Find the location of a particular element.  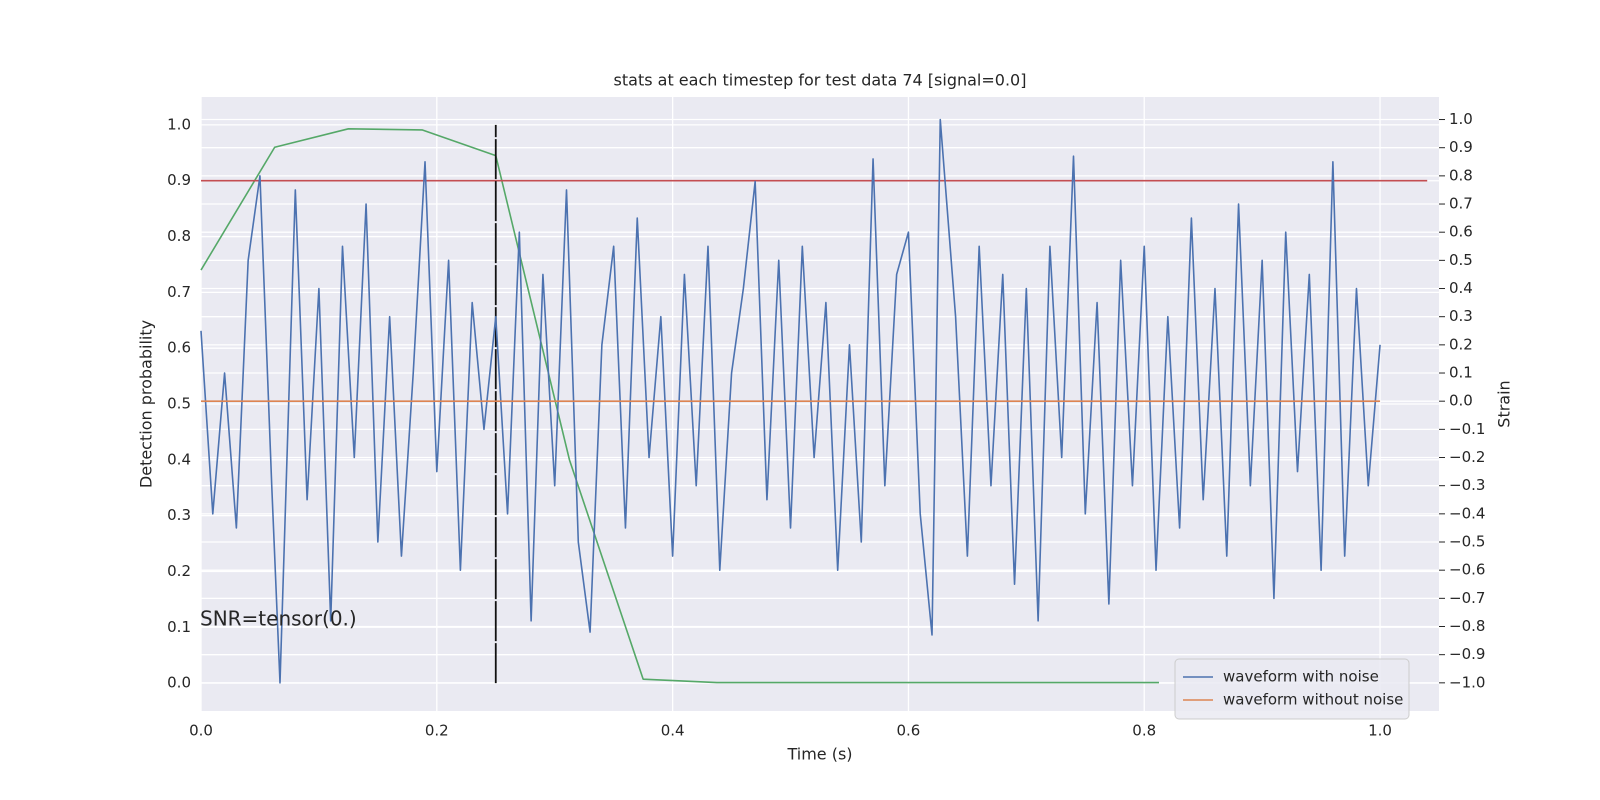

y-tick-label: 0.2 is located at coordinates (179, 571).